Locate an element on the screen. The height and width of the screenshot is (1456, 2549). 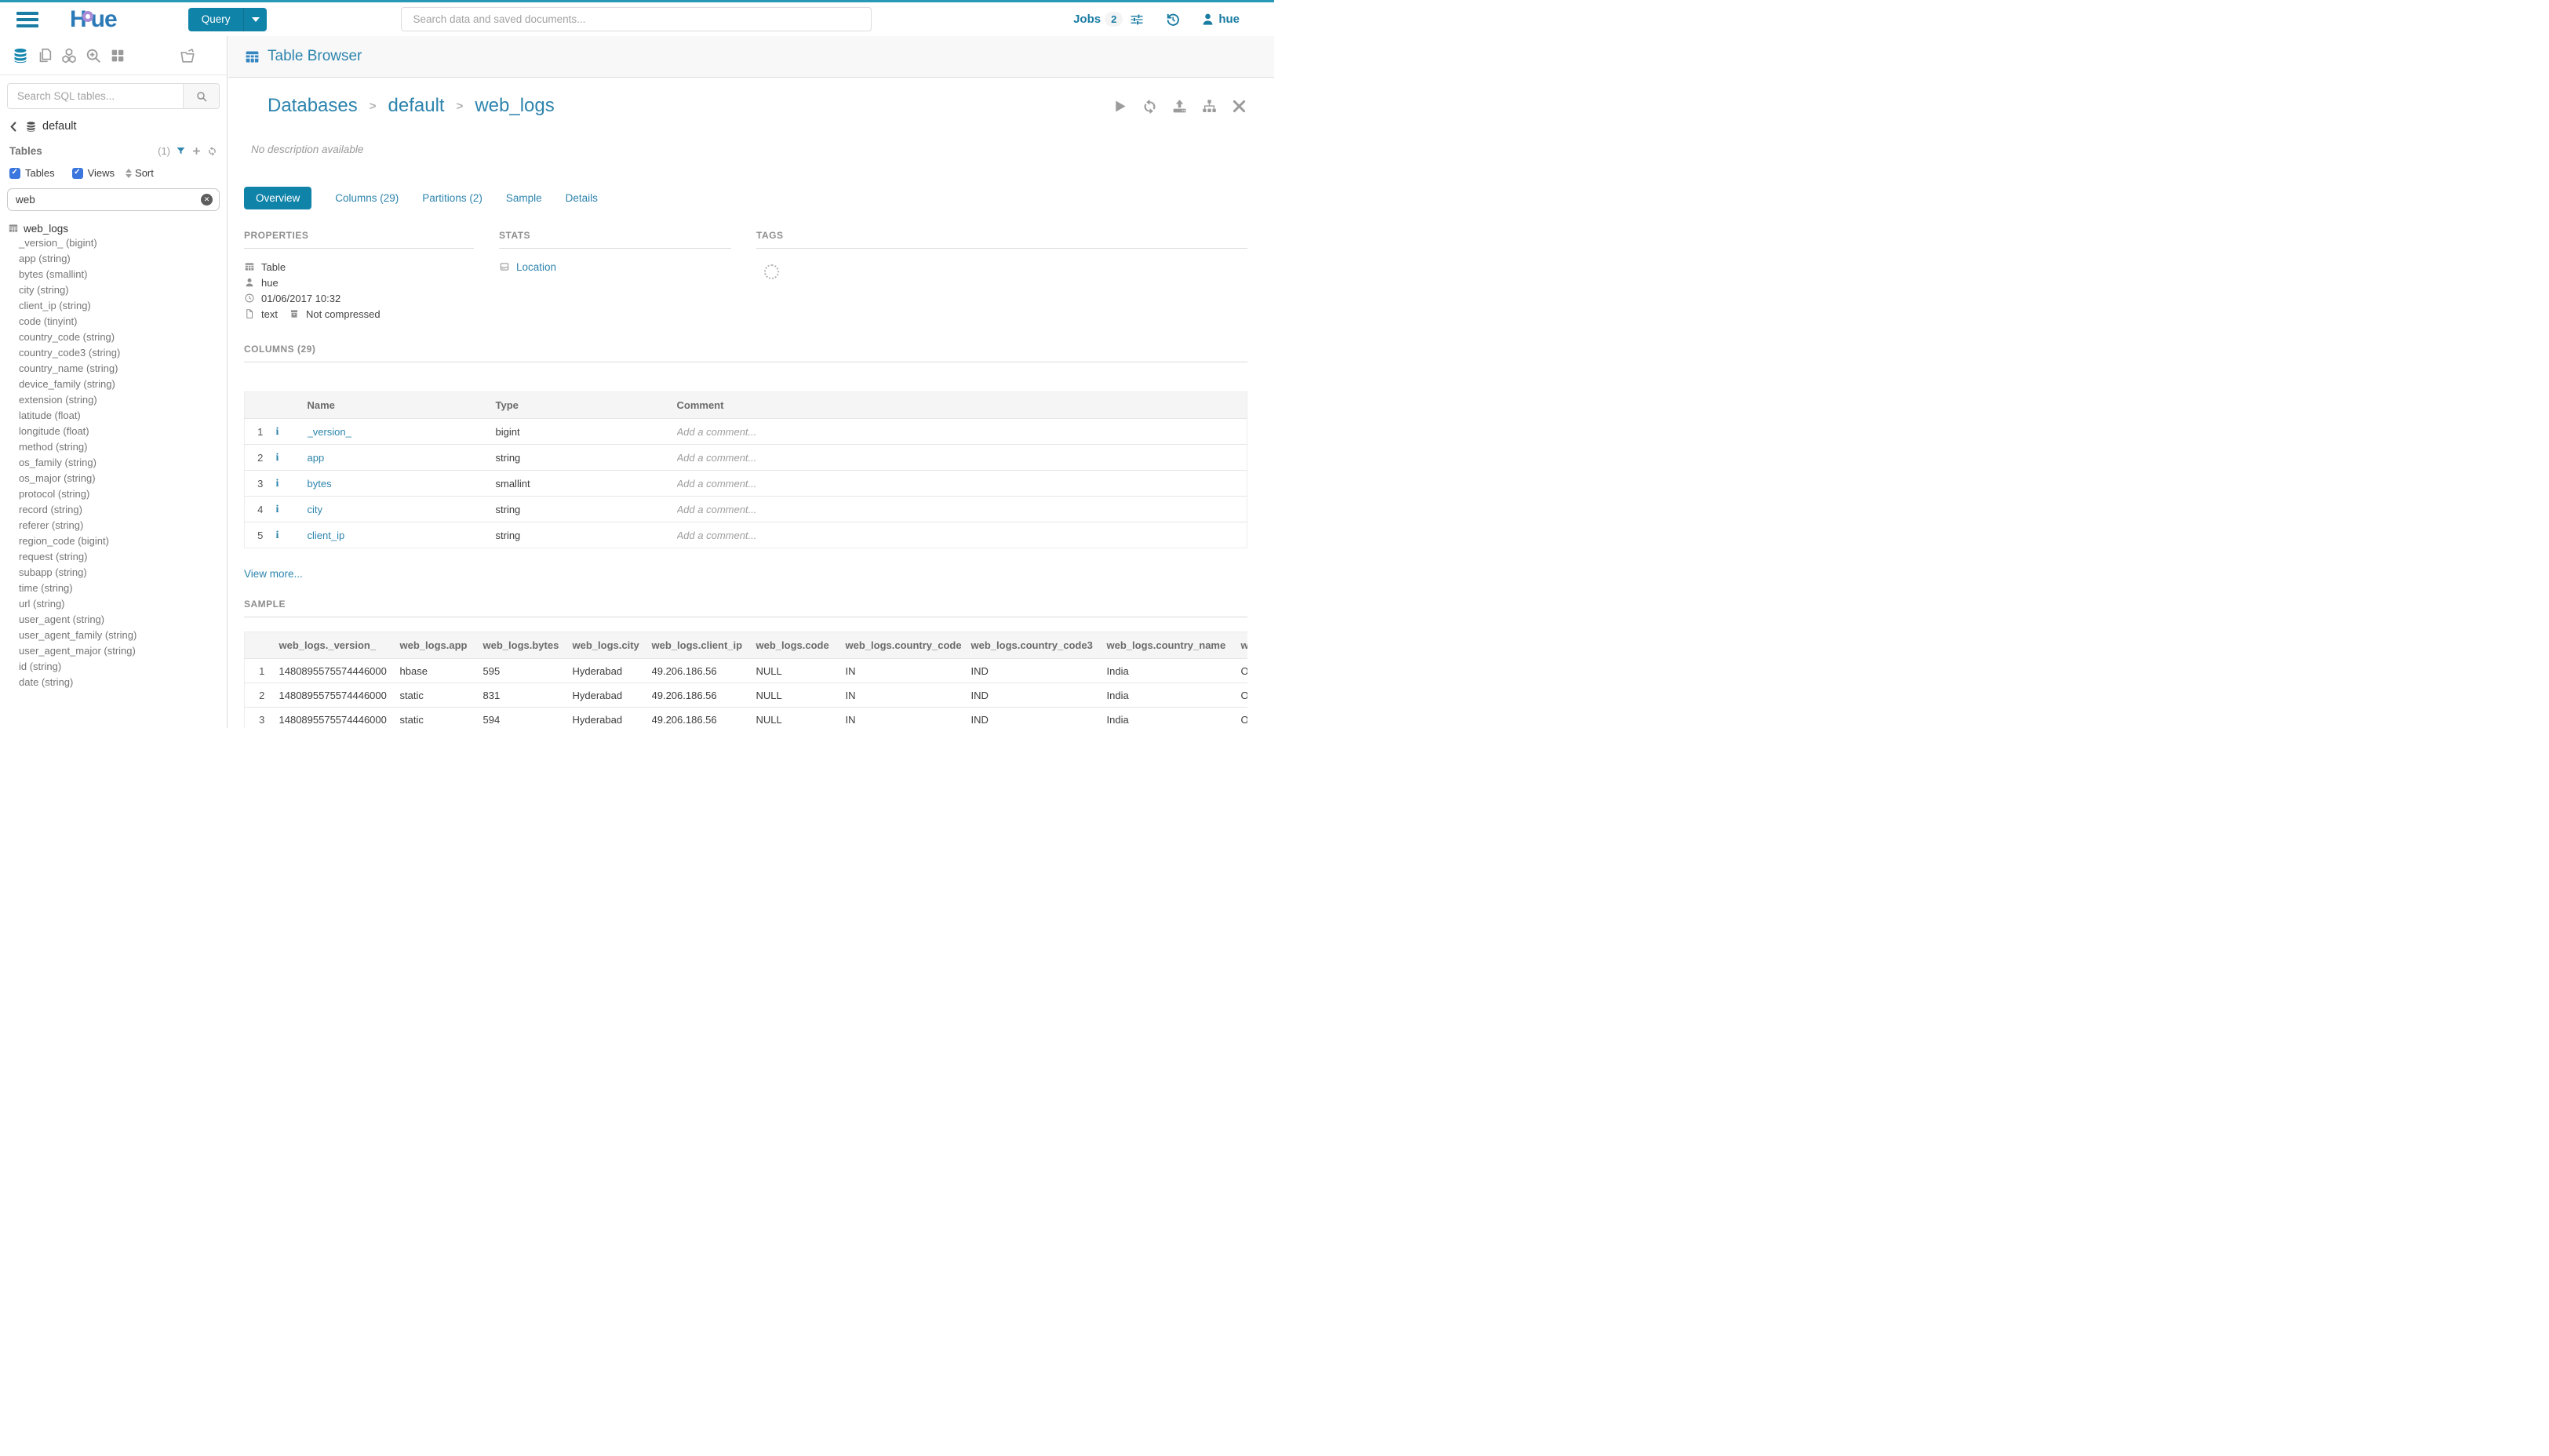
tree-column: client_ip (string) is located at coordinates (55, 305).